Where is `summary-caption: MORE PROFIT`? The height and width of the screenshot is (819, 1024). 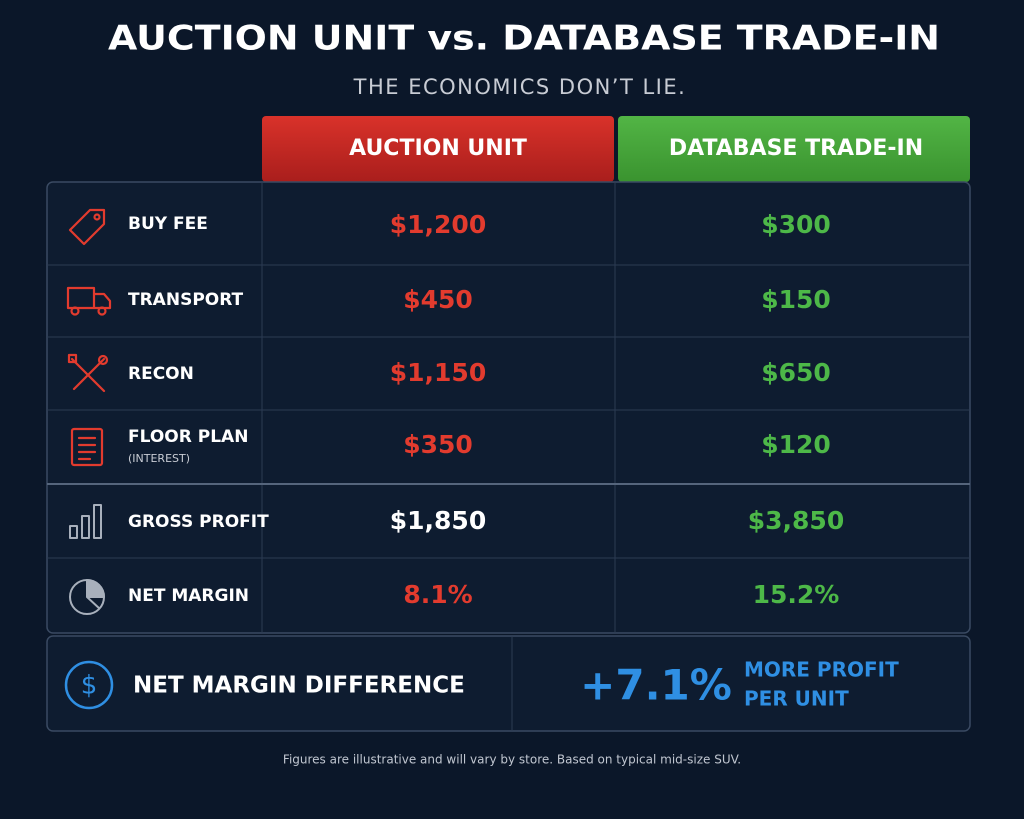
summary-caption: MORE PROFIT is located at coordinates (821, 670).